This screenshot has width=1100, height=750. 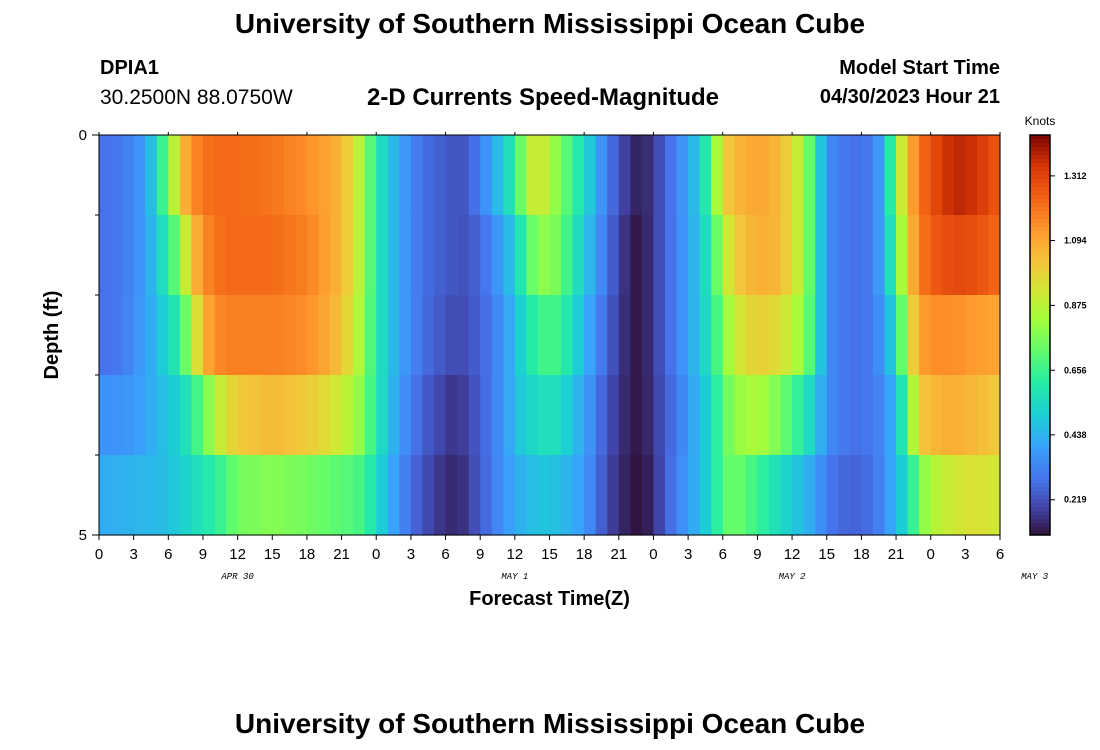 What do you see at coordinates (931, 554) in the screenshot?
I see `x-tick-label: 0` at bounding box center [931, 554].